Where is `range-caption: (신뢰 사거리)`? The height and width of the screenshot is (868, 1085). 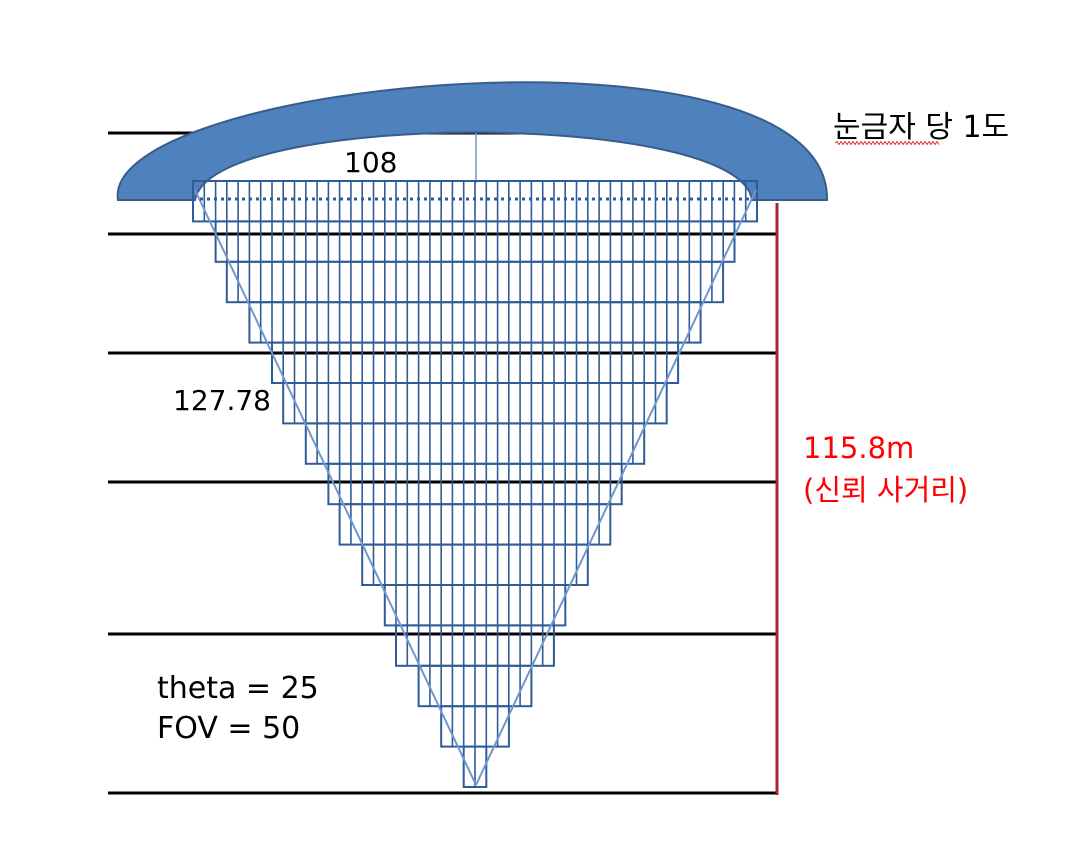
range-caption: (신뢰 사거리) is located at coordinates (886, 490).